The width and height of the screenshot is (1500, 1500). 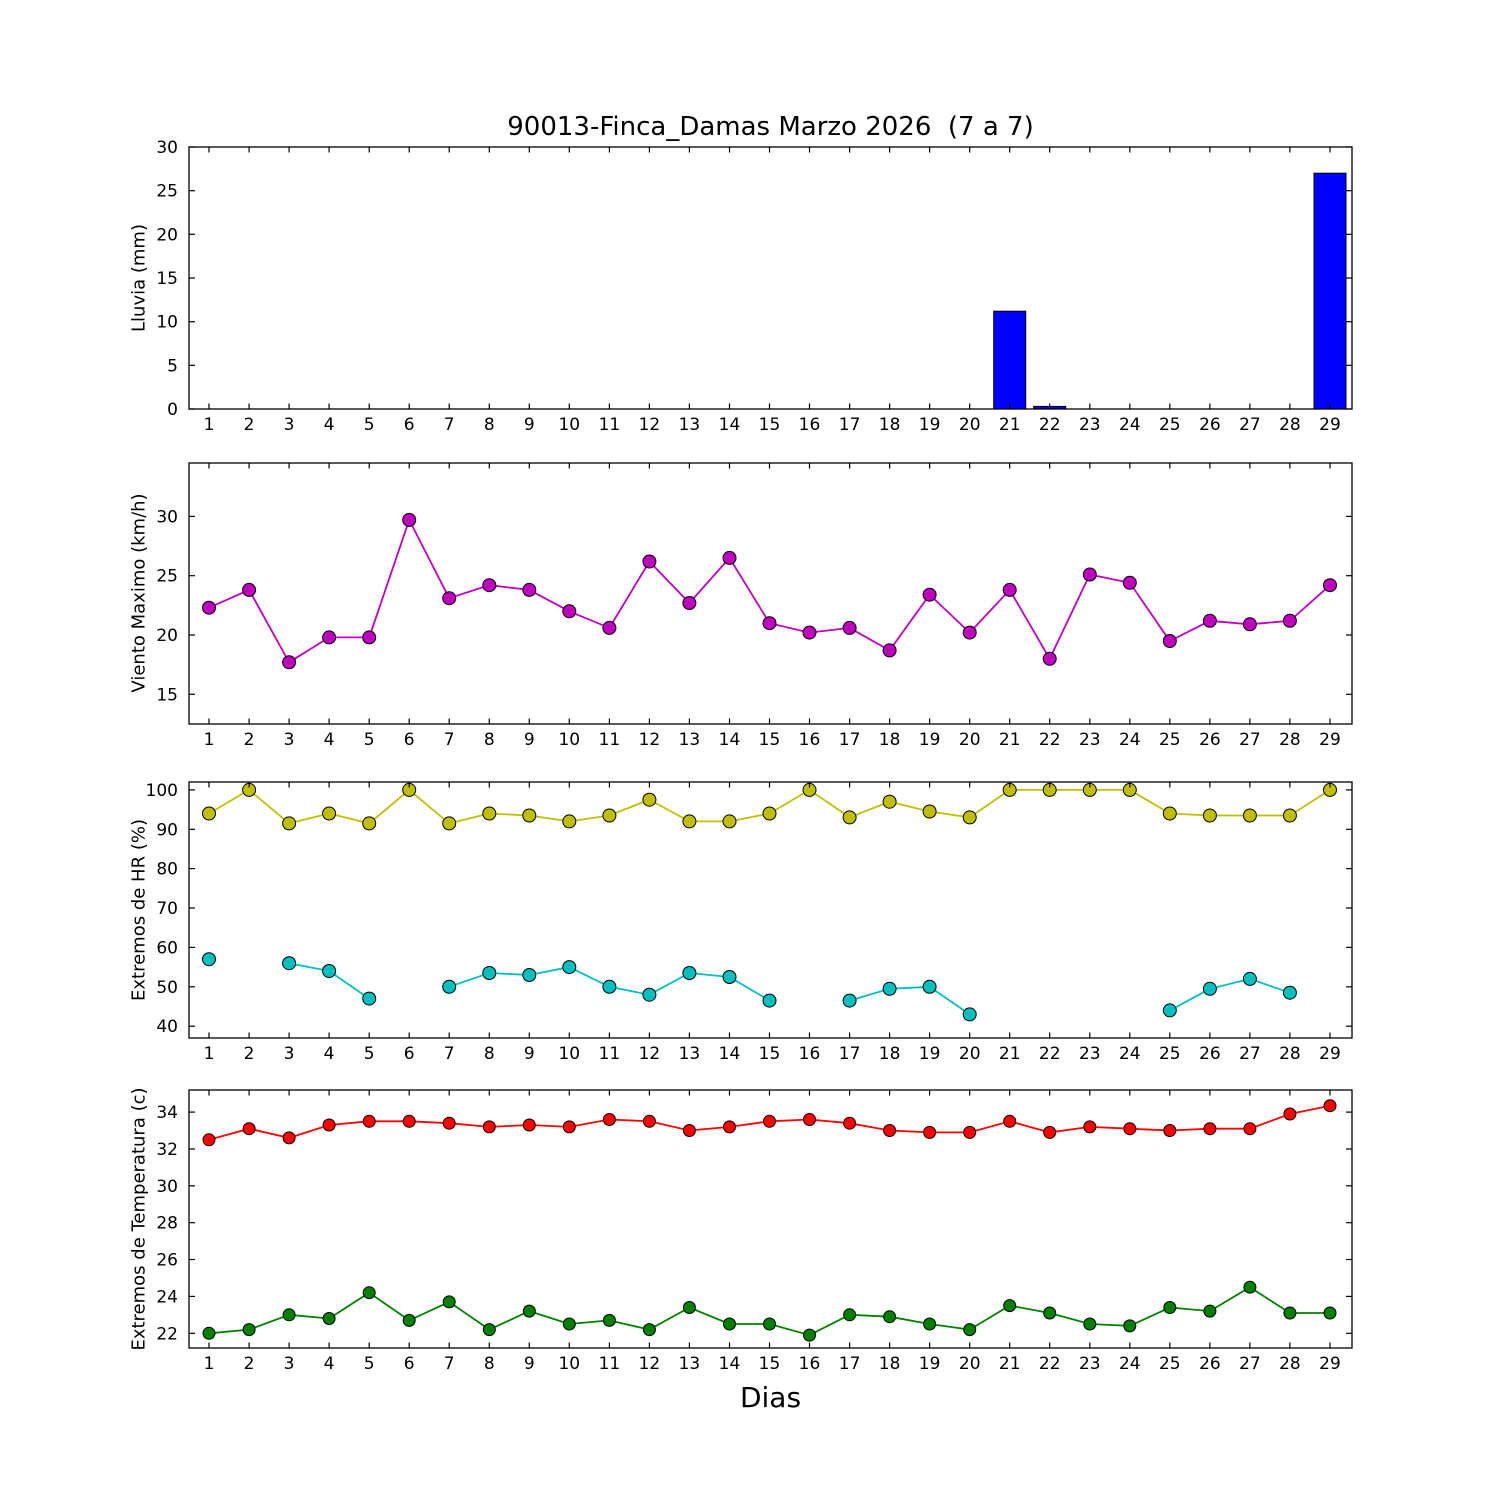 What do you see at coordinates (167, 636) in the screenshot?
I see `y-tick-label: 20` at bounding box center [167, 636].